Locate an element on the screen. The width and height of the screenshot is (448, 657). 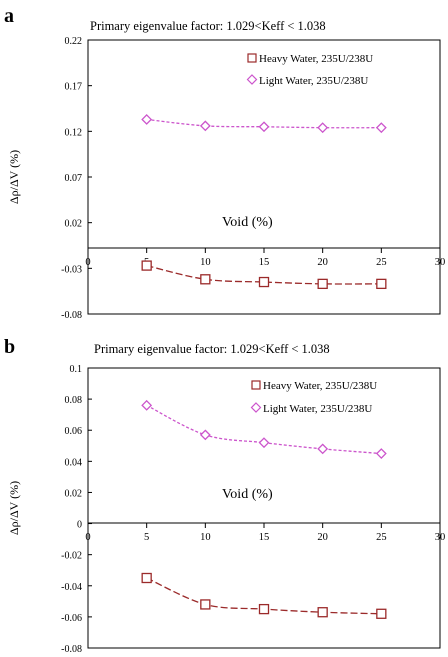
panel-label: a is located at coordinates (9, 16).